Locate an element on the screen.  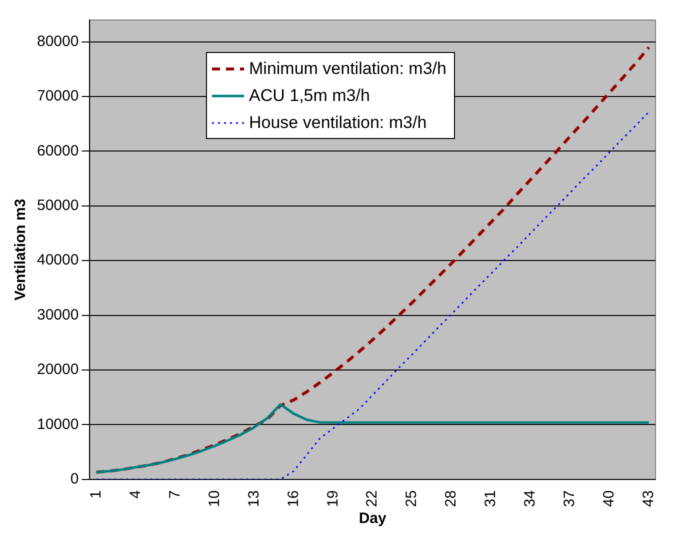
y-tick-label: 60000 is located at coordinates (57, 151).